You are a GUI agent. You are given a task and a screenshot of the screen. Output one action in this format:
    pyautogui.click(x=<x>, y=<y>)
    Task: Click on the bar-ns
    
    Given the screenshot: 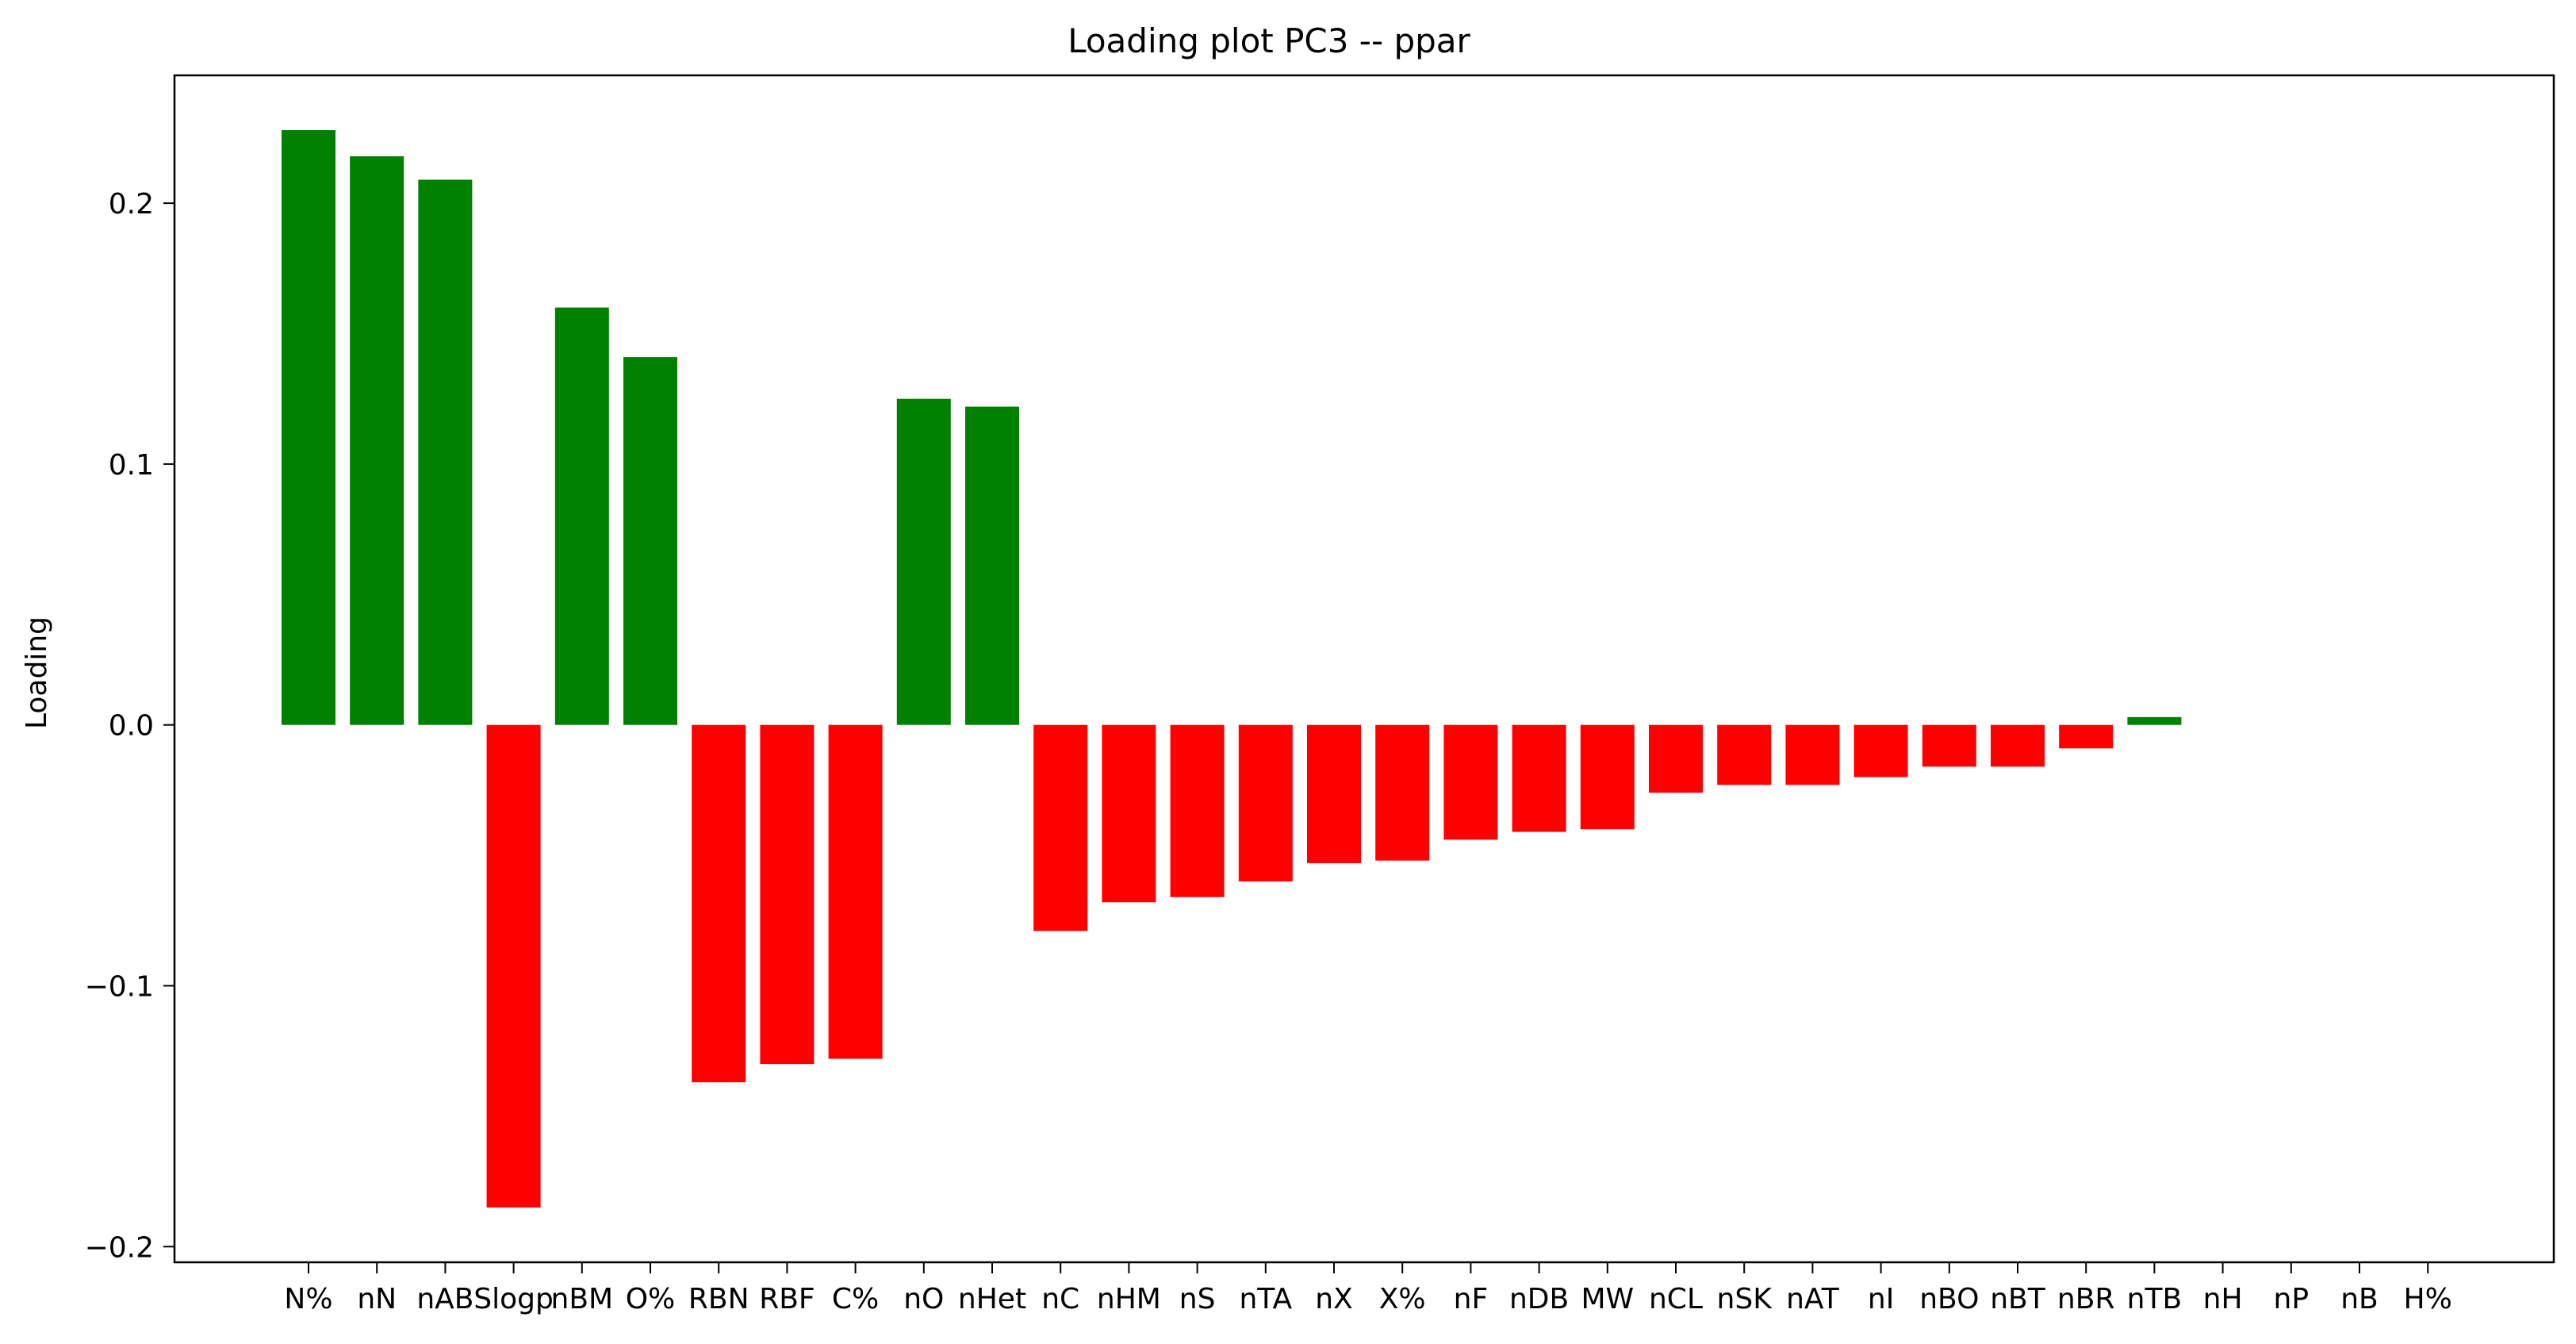 What is the action you would take?
    pyautogui.click(x=1198, y=810)
    